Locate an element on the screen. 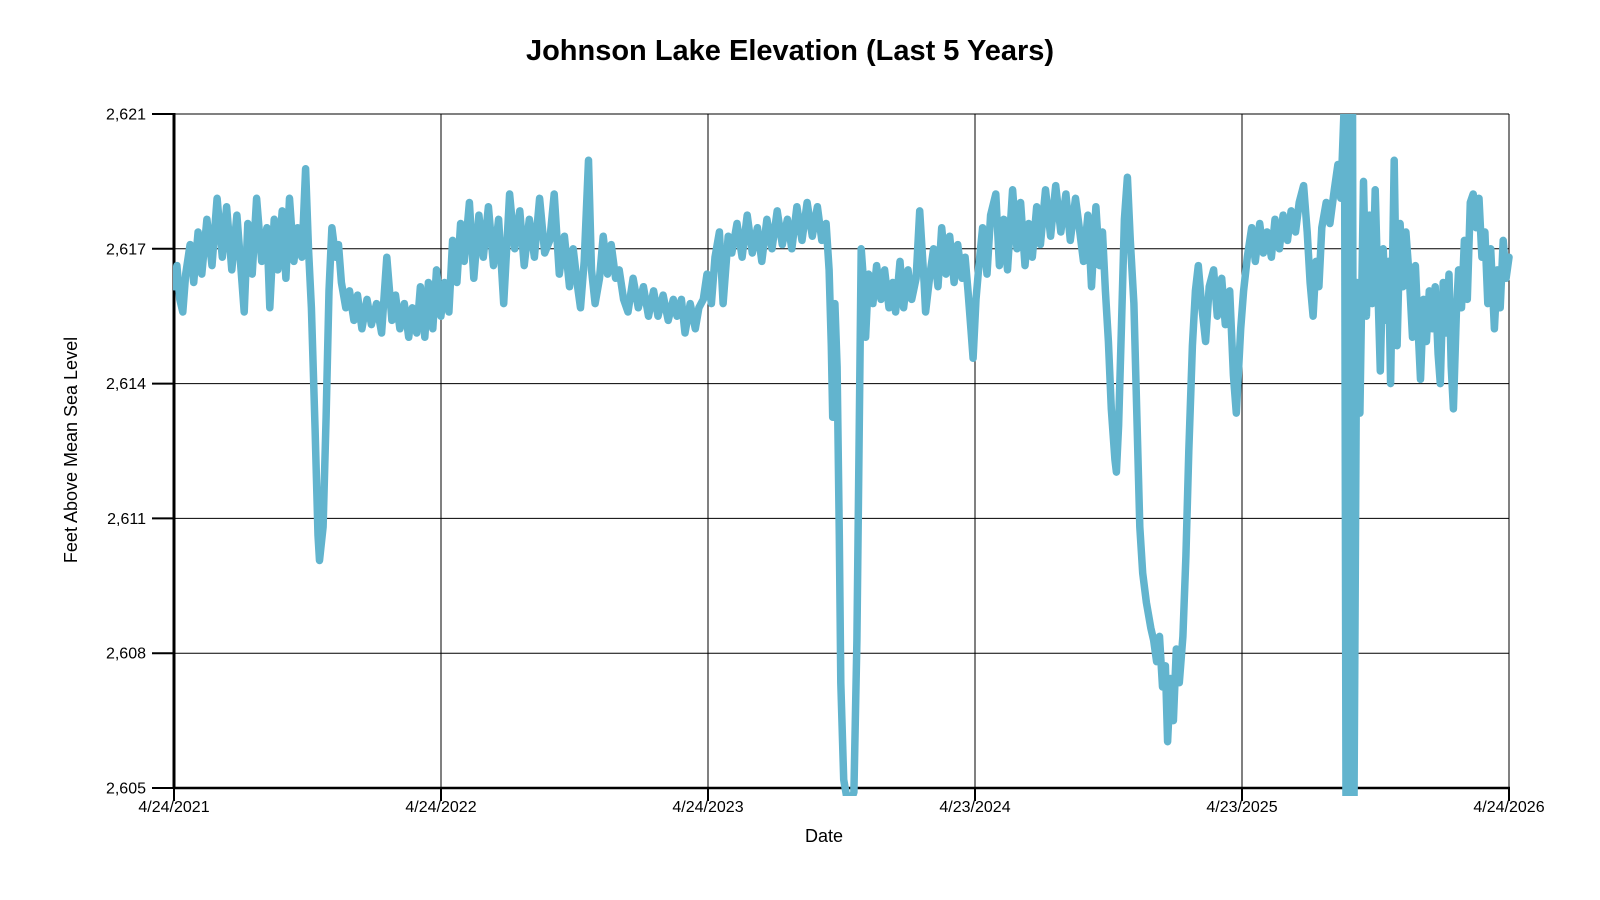  x-tick-label: 4/24/2023 is located at coordinates (707, 807).